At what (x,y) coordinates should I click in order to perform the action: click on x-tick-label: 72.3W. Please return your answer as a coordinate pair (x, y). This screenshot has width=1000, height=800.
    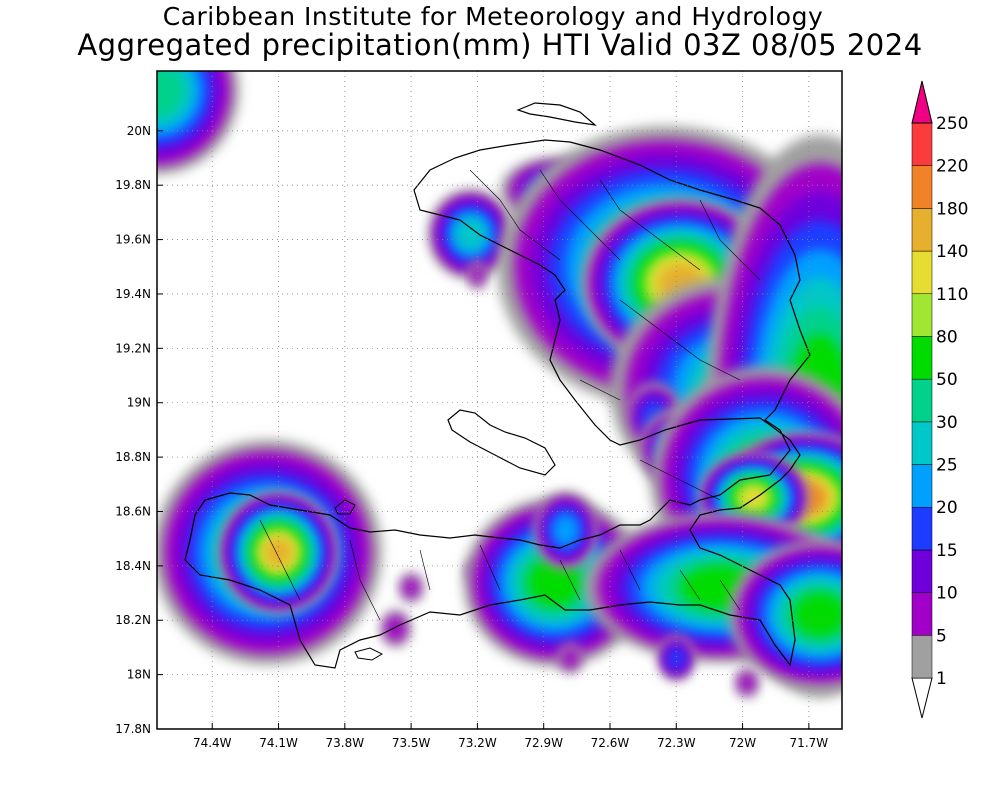
    Looking at the image, I should click on (676, 743).